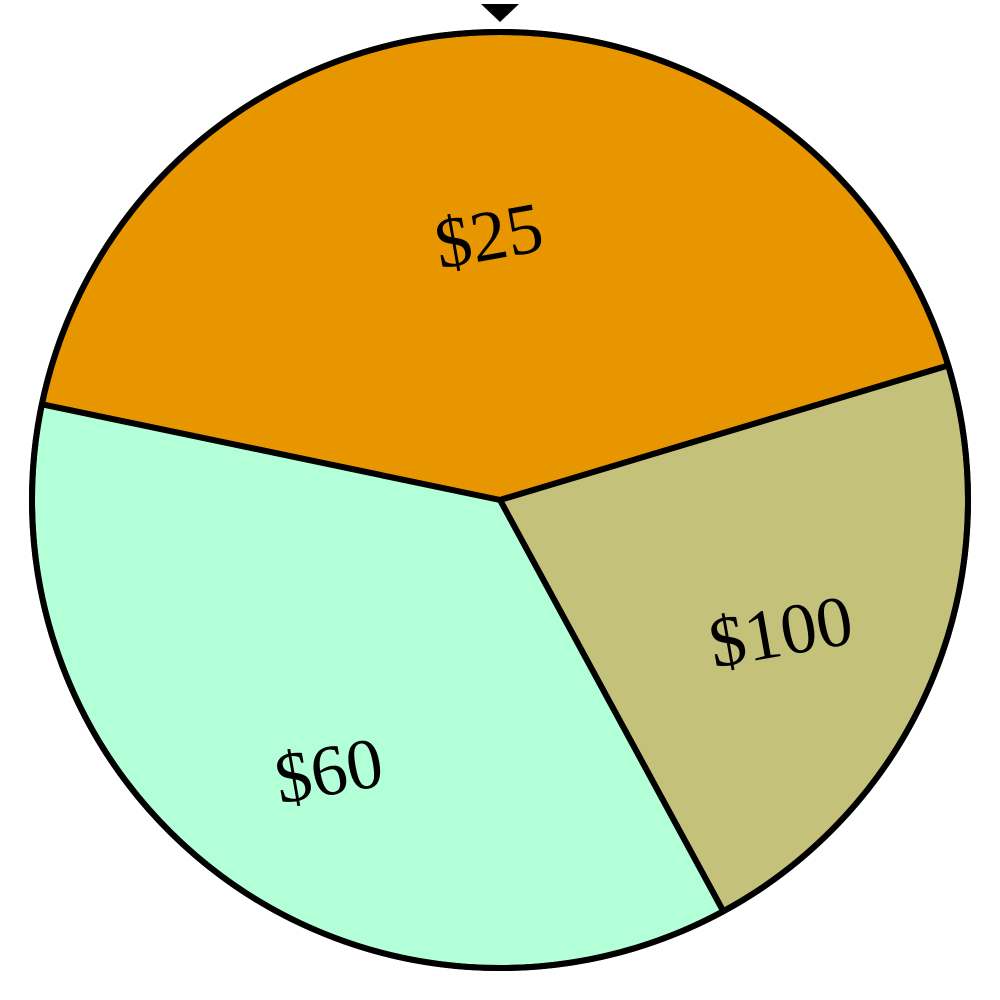 The image size is (1000, 1000). Describe the element at coordinates (500, 13) in the screenshot. I see `pointer-triangle-icon` at that location.